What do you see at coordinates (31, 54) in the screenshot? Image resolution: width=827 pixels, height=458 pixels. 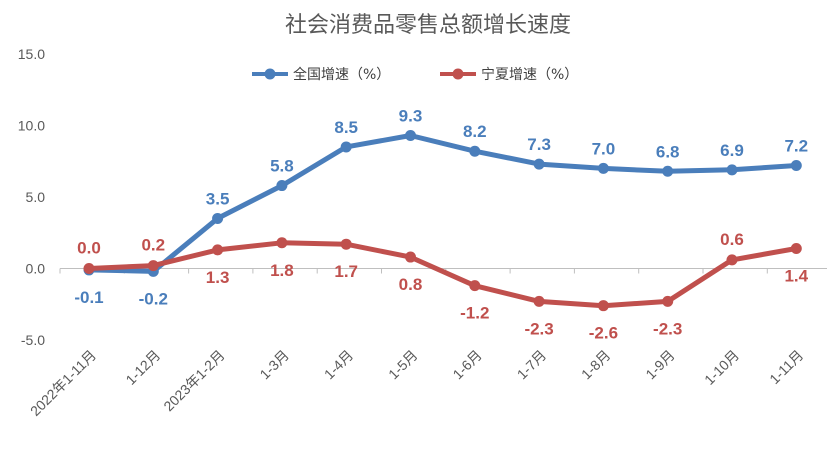 I see `y-tick-label: 15.0` at bounding box center [31, 54].